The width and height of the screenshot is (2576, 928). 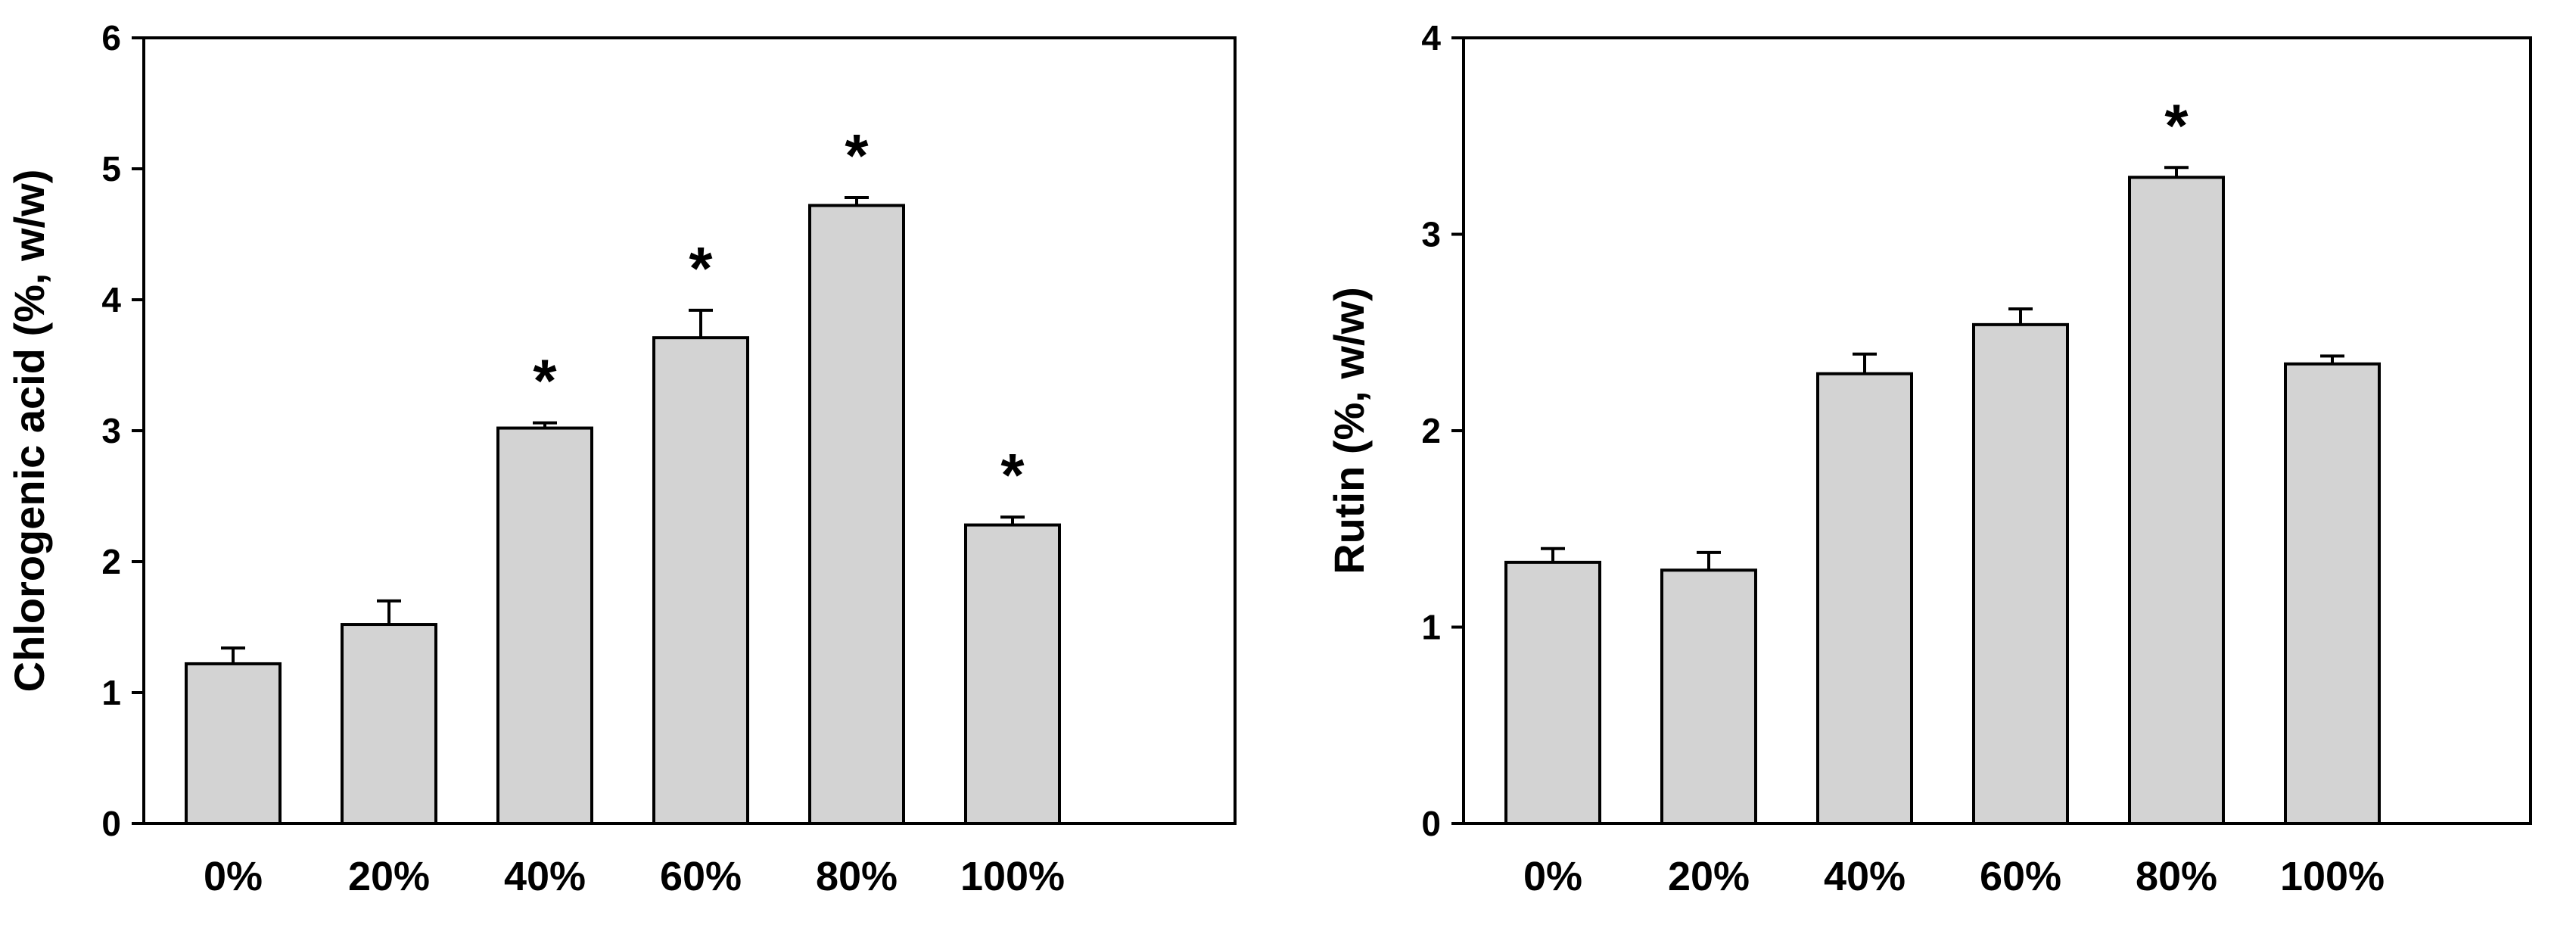 What do you see at coordinates (1349, 431) in the screenshot?
I see `y-axis-title: Rutin (%, w/w)` at bounding box center [1349, 431].